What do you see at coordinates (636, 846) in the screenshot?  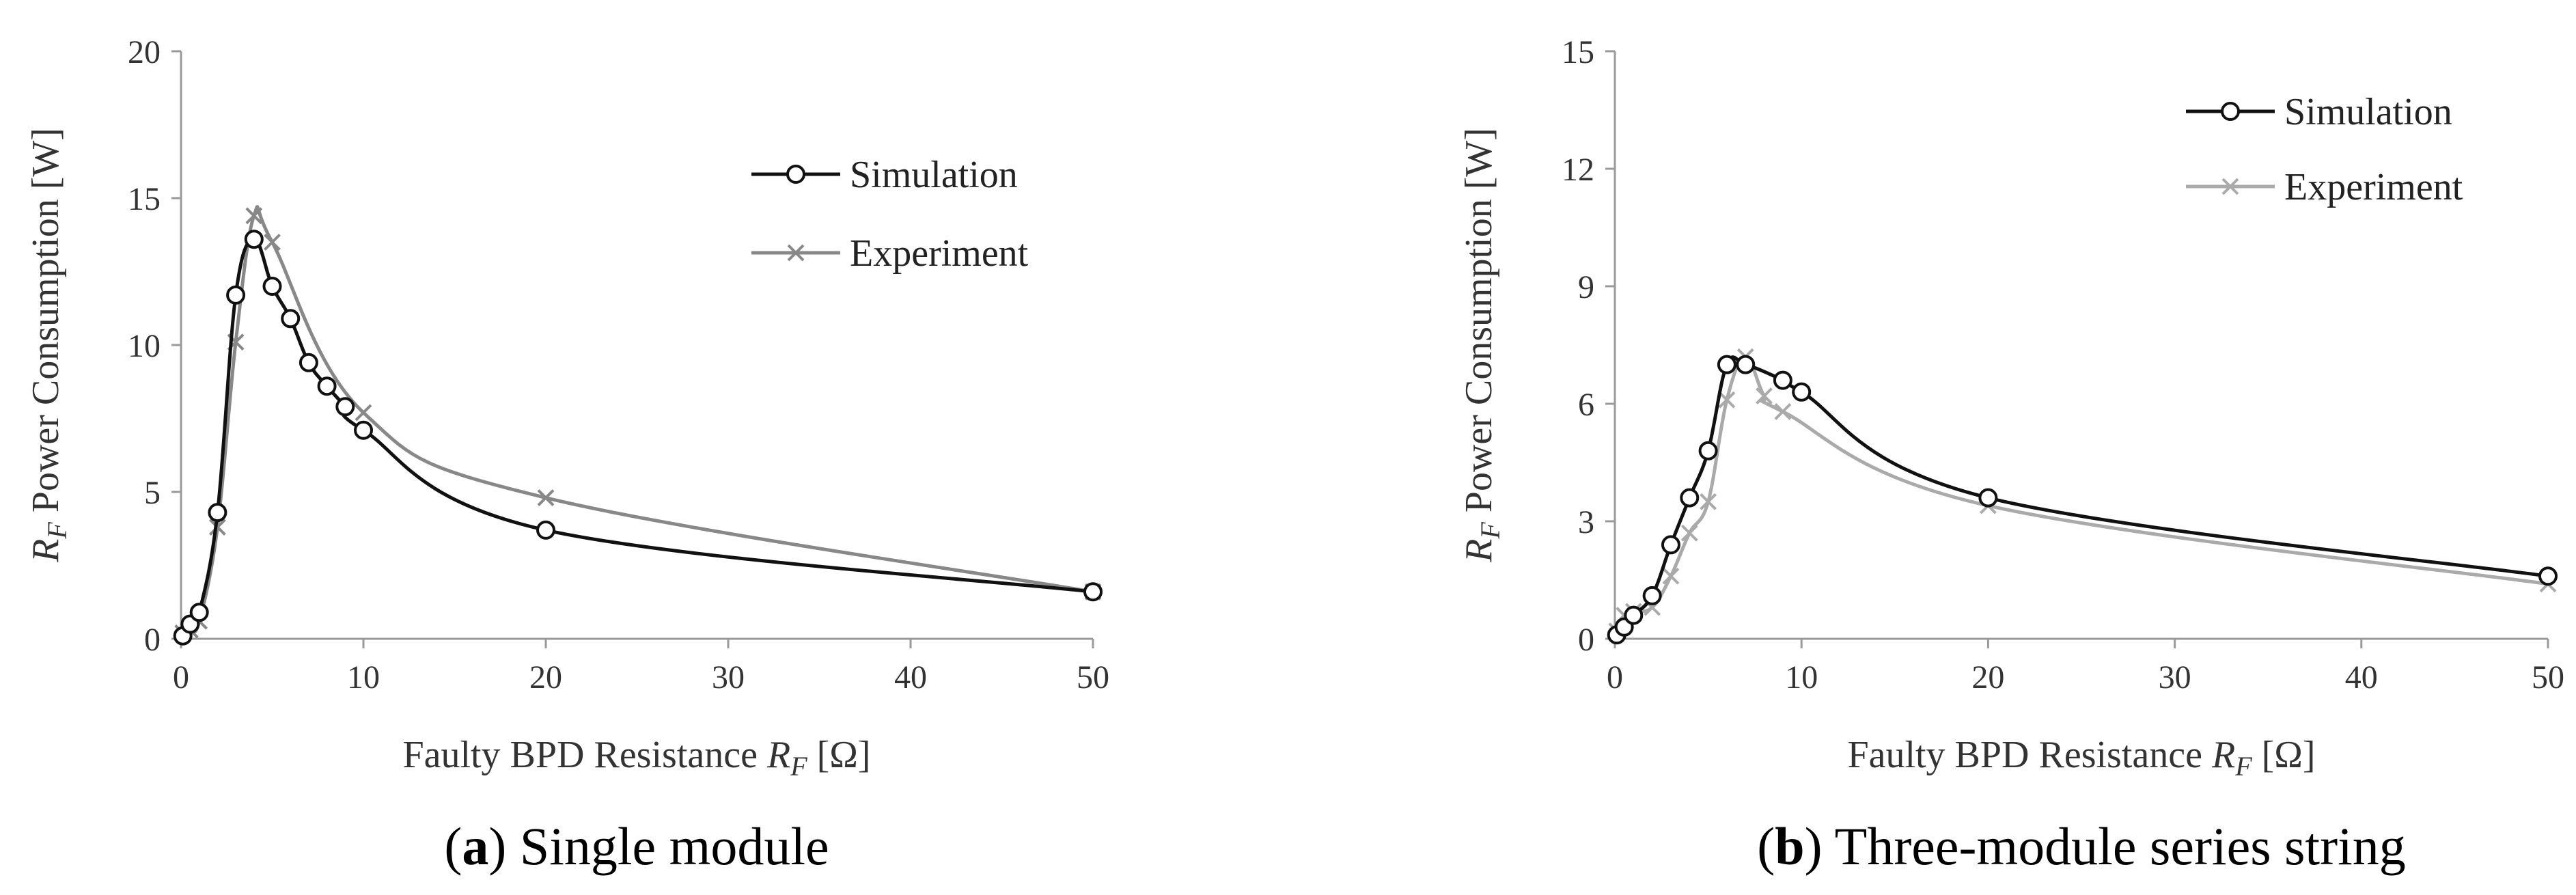 I see `caption-a: (a) Single module` at bounding box center [636, 846].